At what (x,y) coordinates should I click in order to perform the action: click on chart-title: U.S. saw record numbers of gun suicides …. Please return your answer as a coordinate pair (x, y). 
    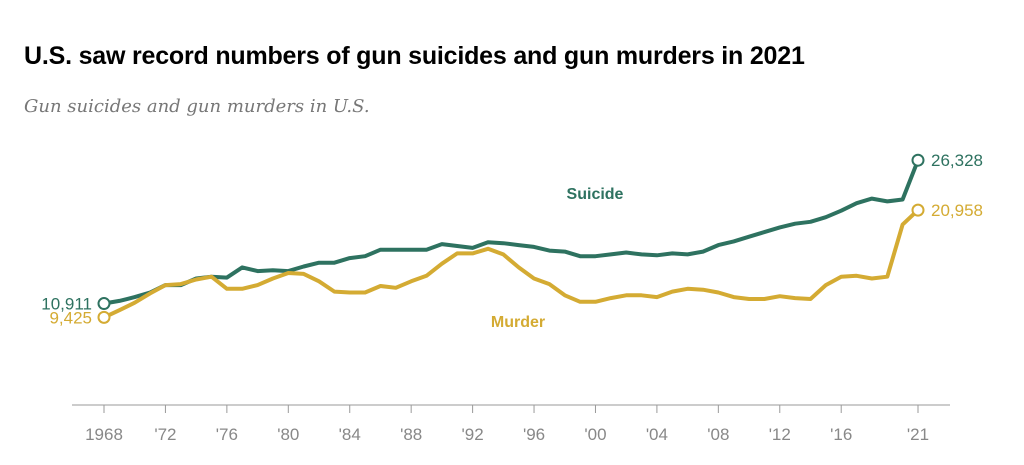
    Looking at the image, I should click on (414, 56).